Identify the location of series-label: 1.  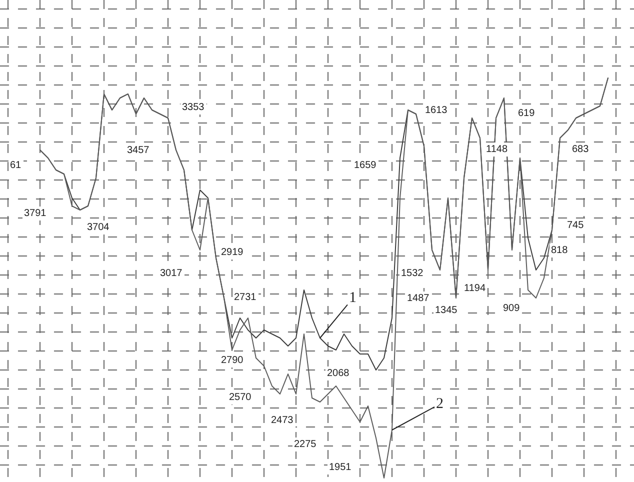
(352, 298).